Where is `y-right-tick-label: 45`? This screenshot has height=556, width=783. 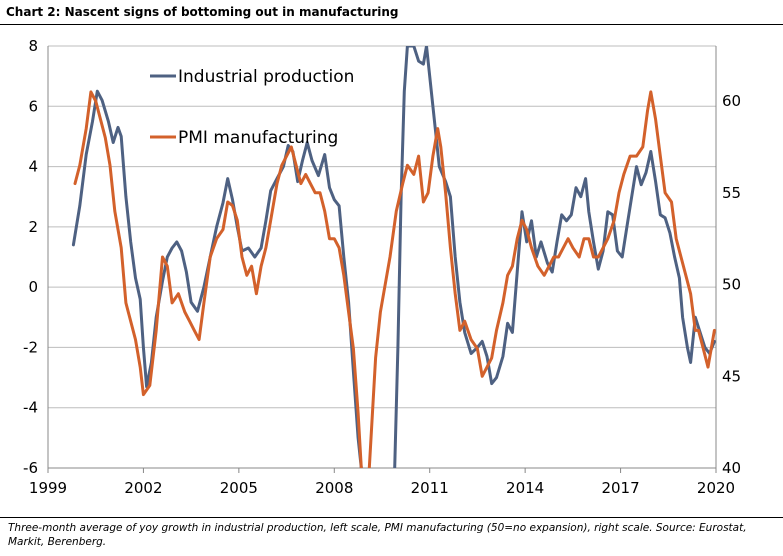
y-right-tick-label: 45 is located at coordinates (731, 376).